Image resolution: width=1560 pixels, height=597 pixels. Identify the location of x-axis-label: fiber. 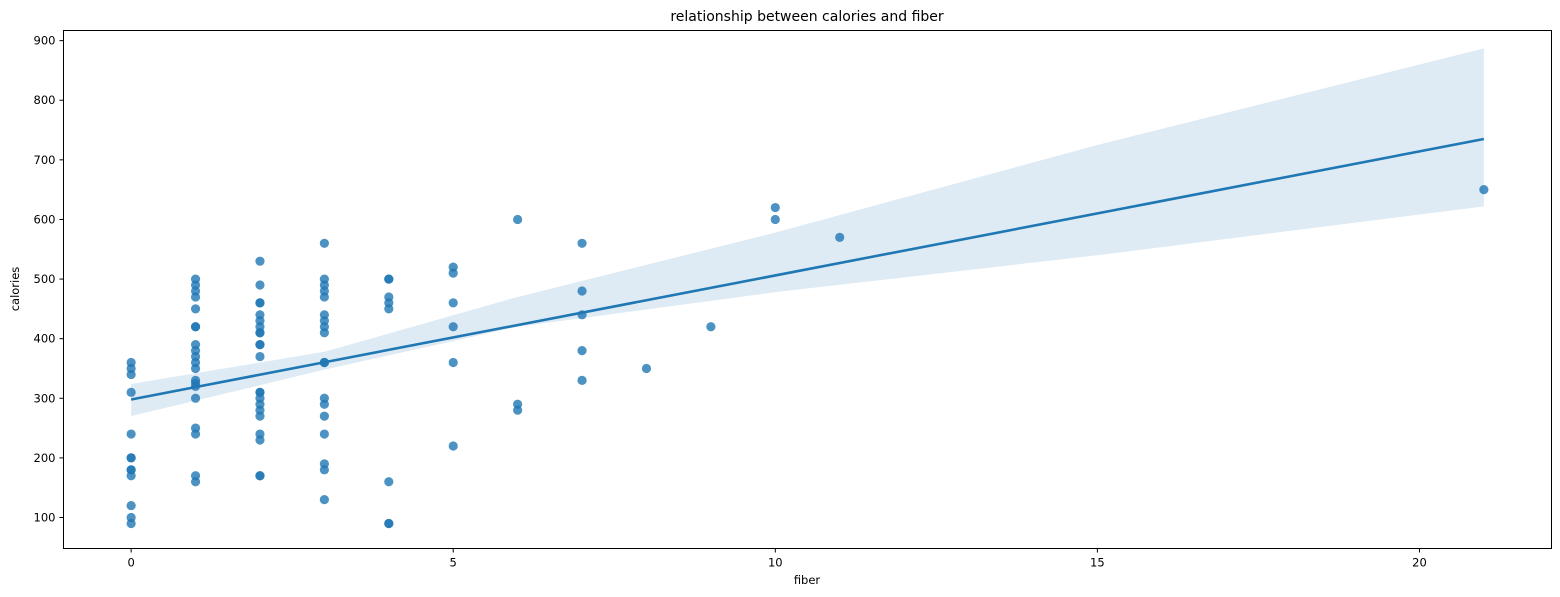
(807, 580).